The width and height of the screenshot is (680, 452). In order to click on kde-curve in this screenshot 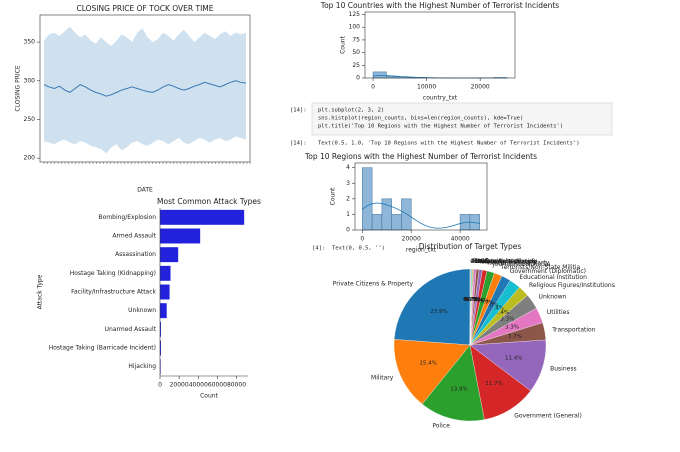, I will do `click(421, 215)`.